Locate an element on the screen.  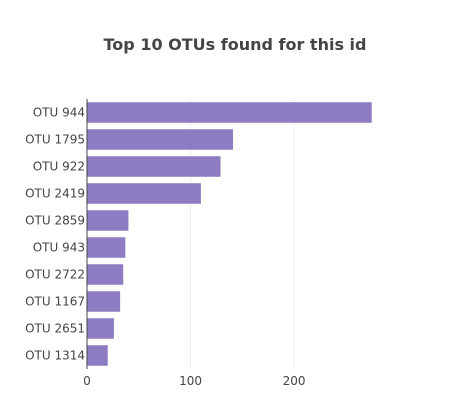
y-tick-label-otu-1167: OTU 1167 is located at coordinates (55, 302).